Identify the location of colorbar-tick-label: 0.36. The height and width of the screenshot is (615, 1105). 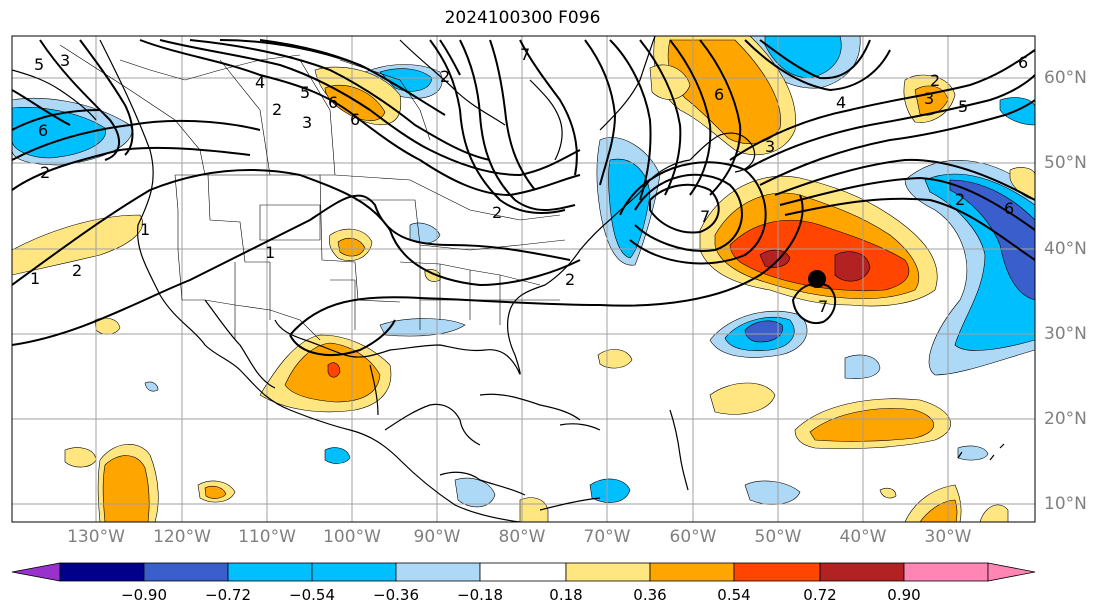
(650, 595).